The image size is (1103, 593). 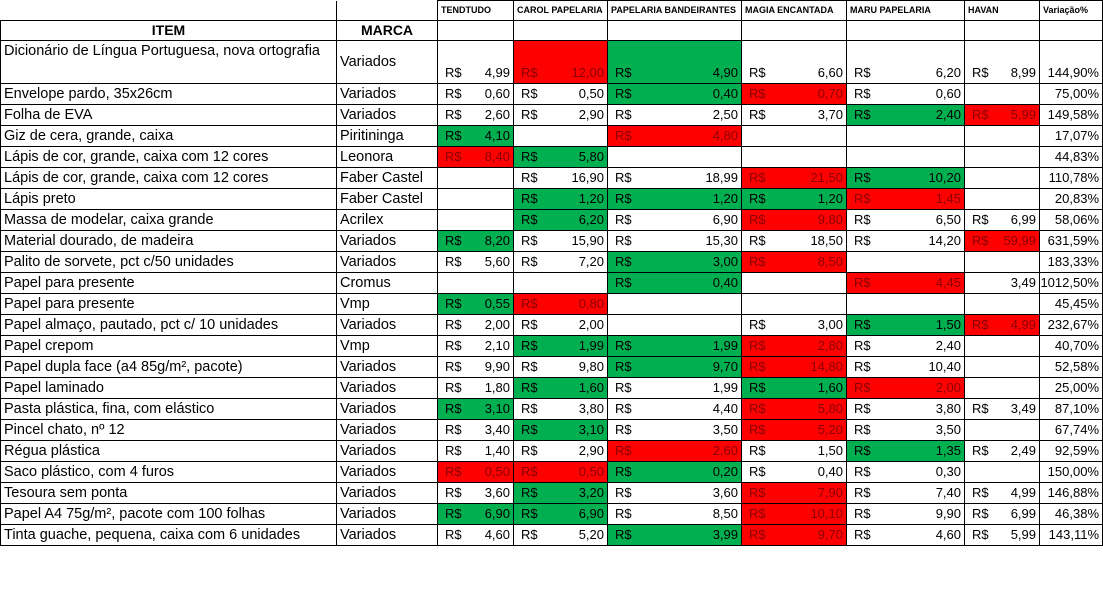 I want to click on price-value: 1,99, so click(x=591, y=345).